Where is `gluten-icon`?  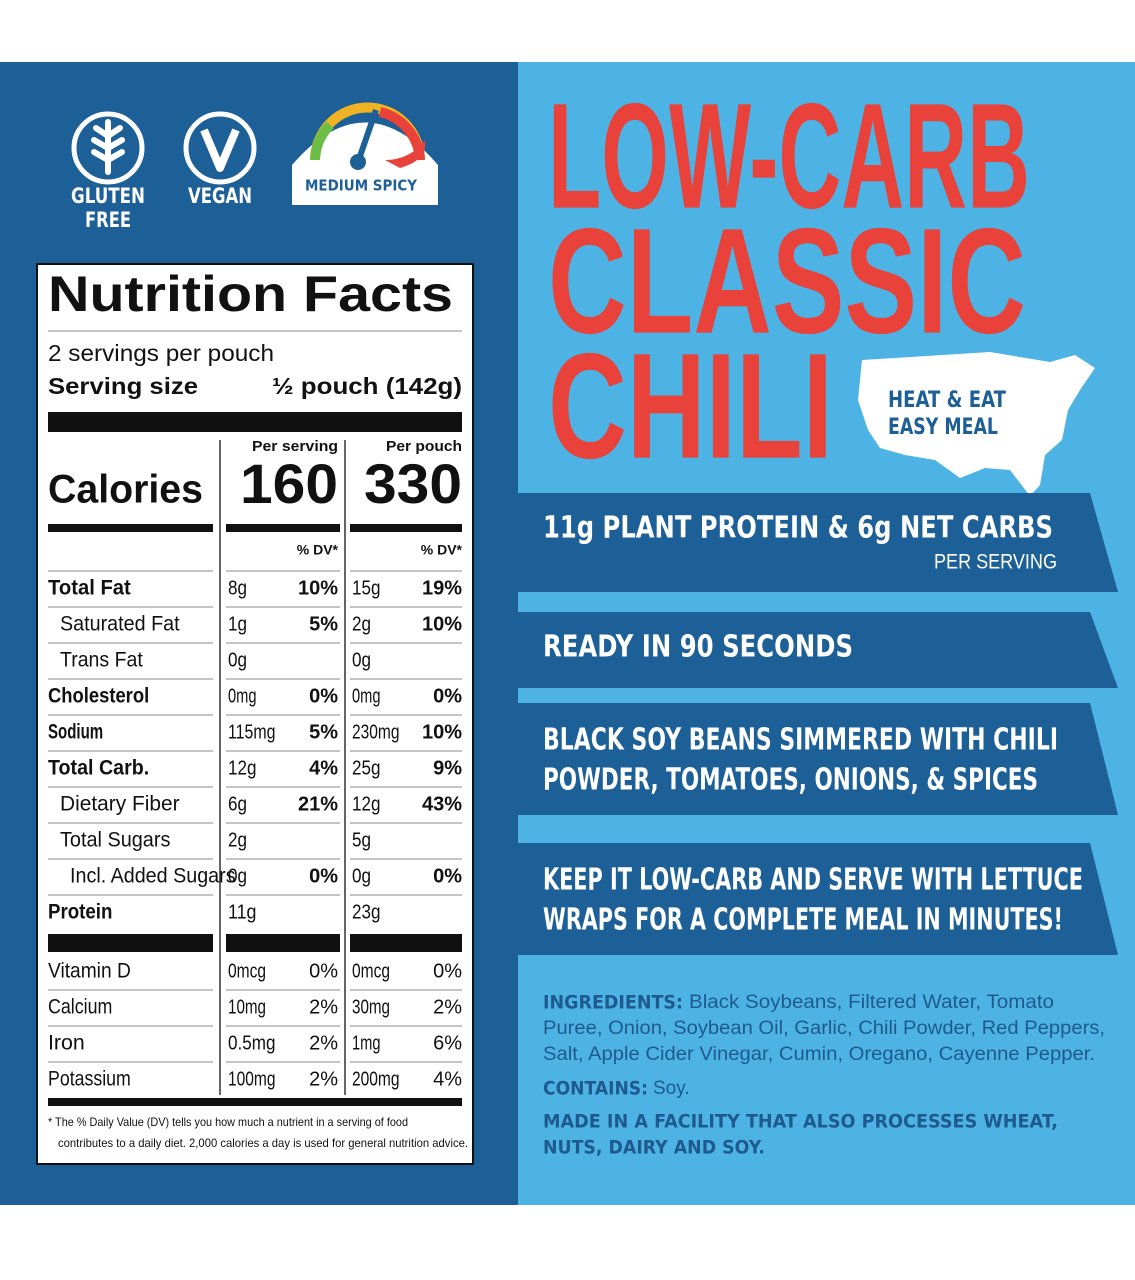 gluten-icon is located at coordinates (108, 148).